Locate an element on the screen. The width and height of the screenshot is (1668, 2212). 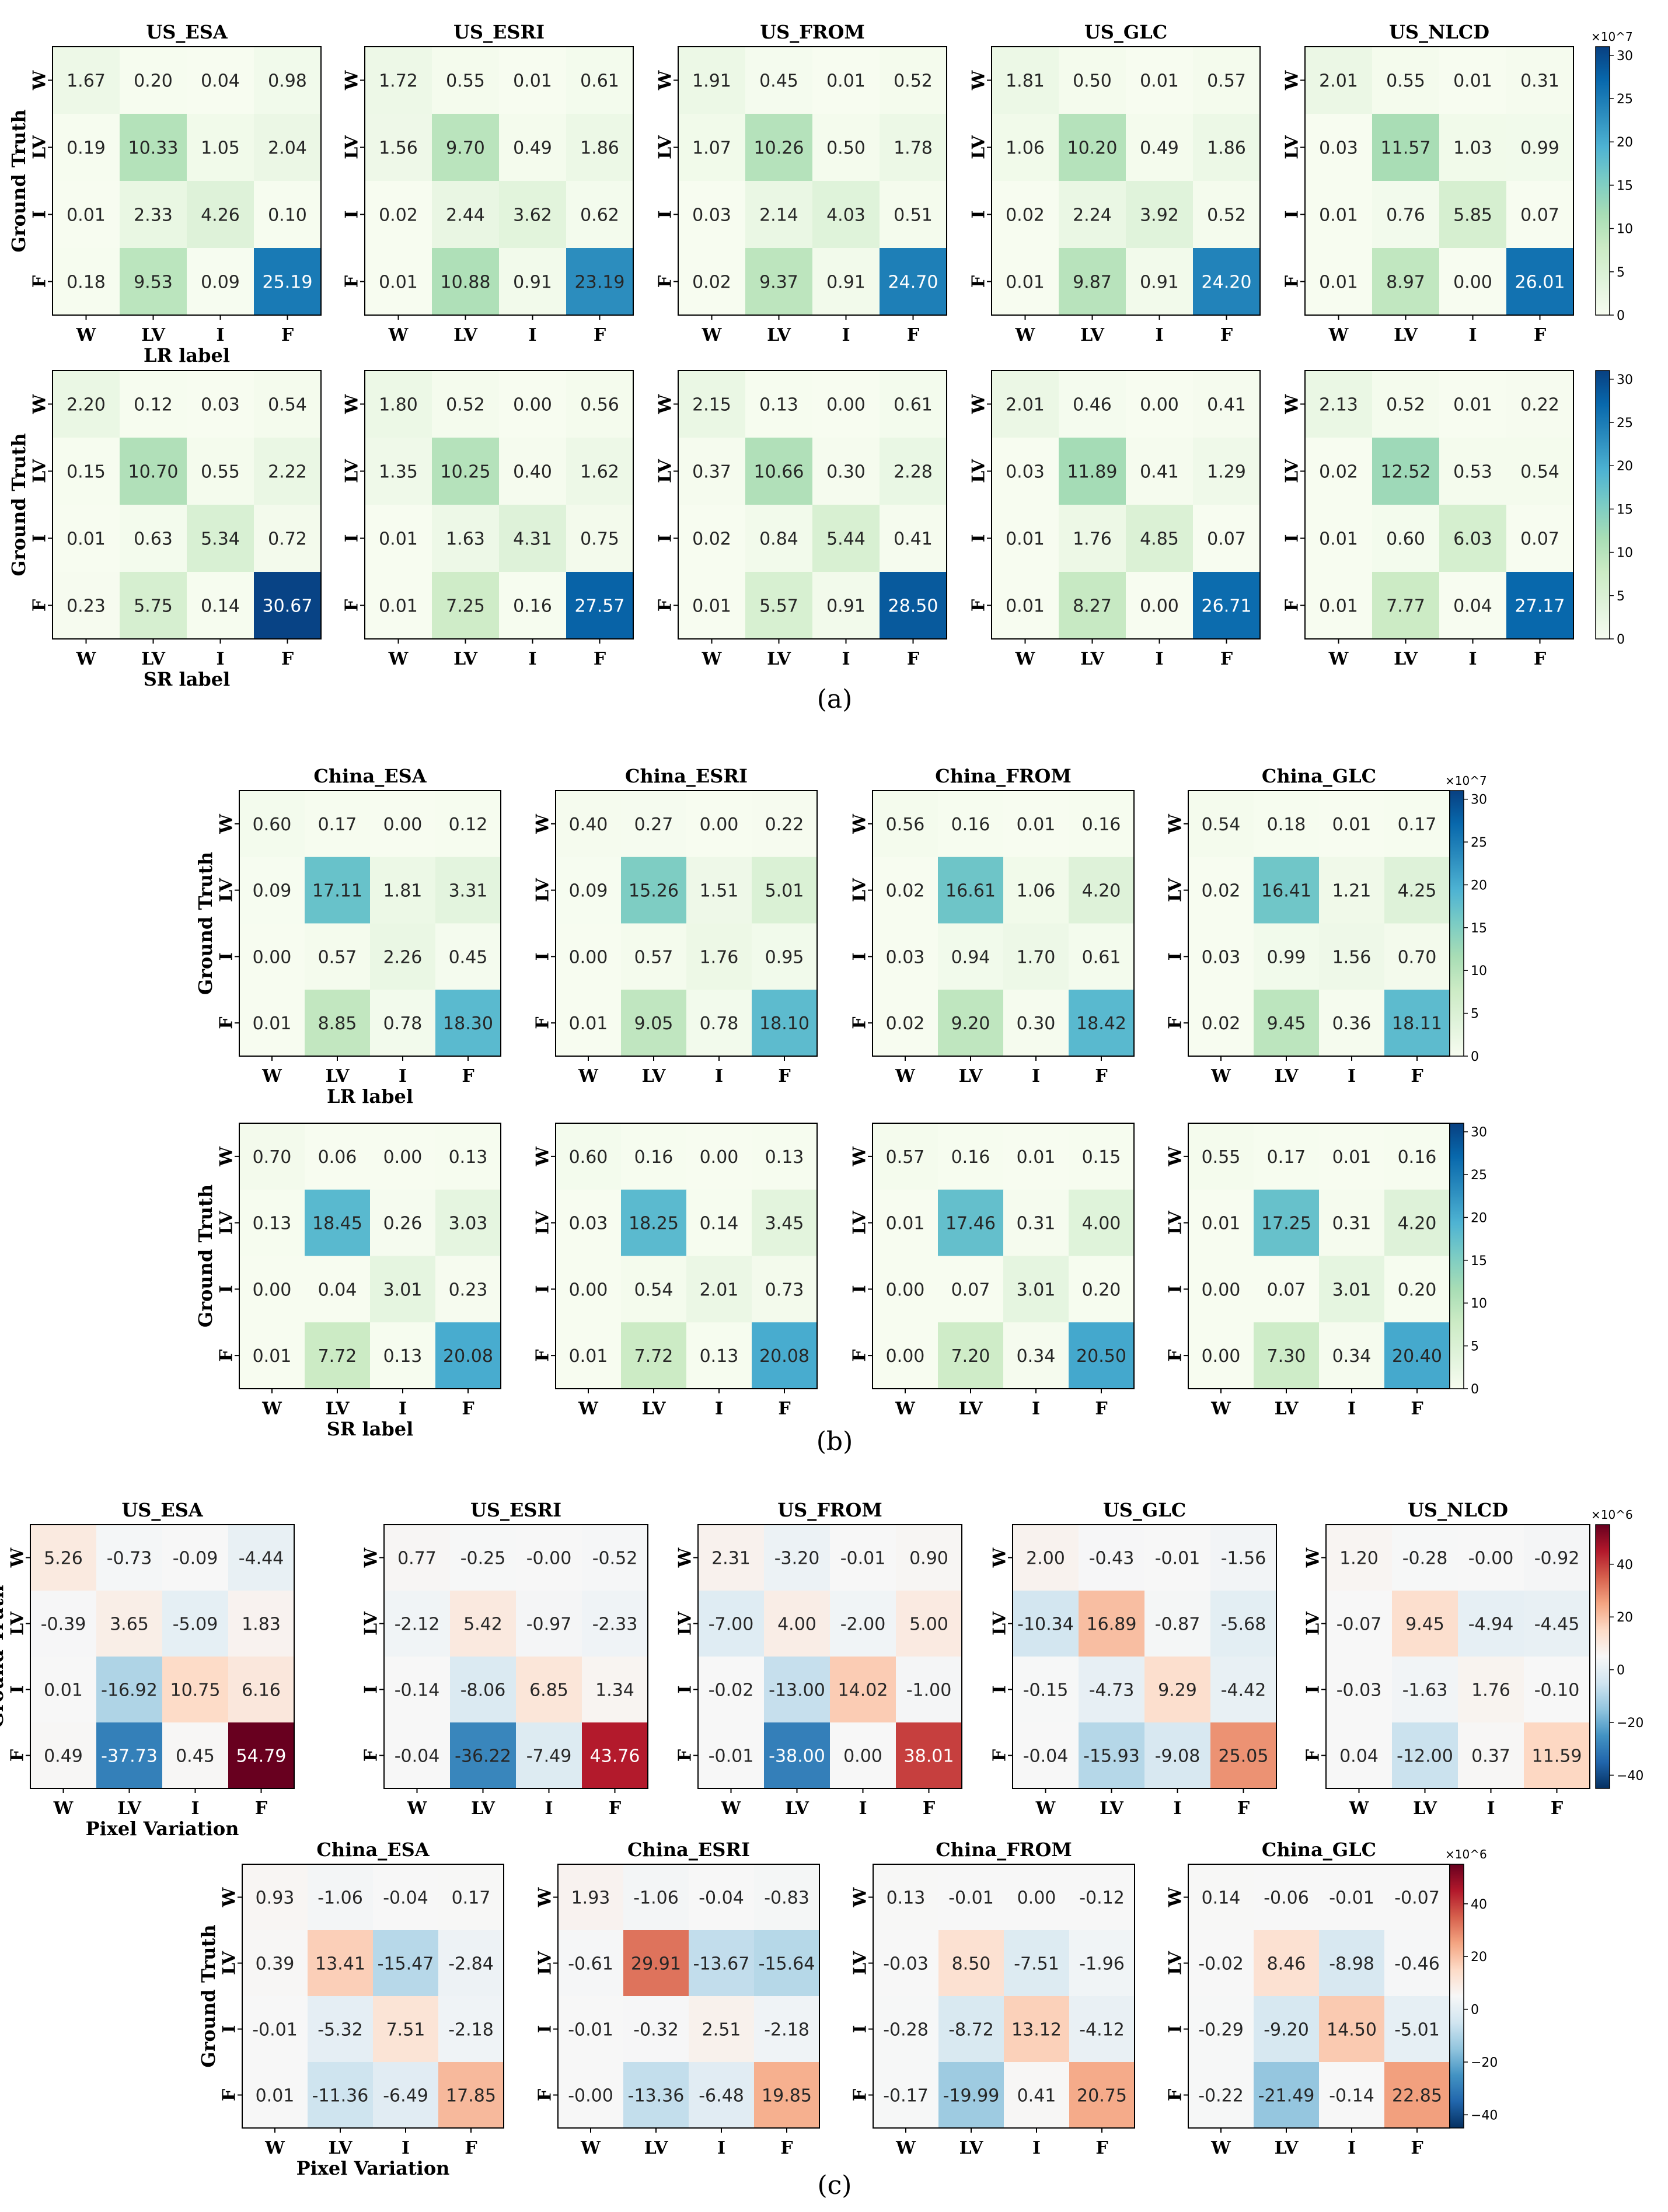
cell-value: 2.13 is located at coordinates (1338, 405).